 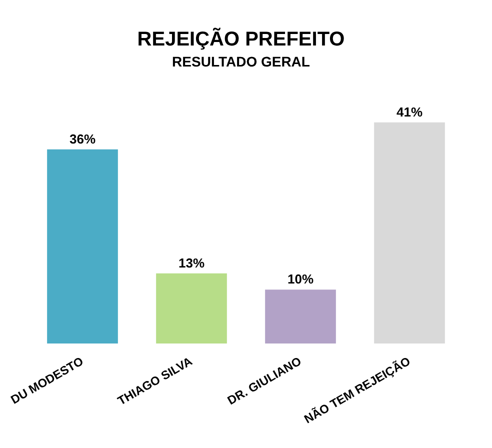 I want to click on chart-subtitle: RESULTADO GERAL, so click(x=241, y=61).